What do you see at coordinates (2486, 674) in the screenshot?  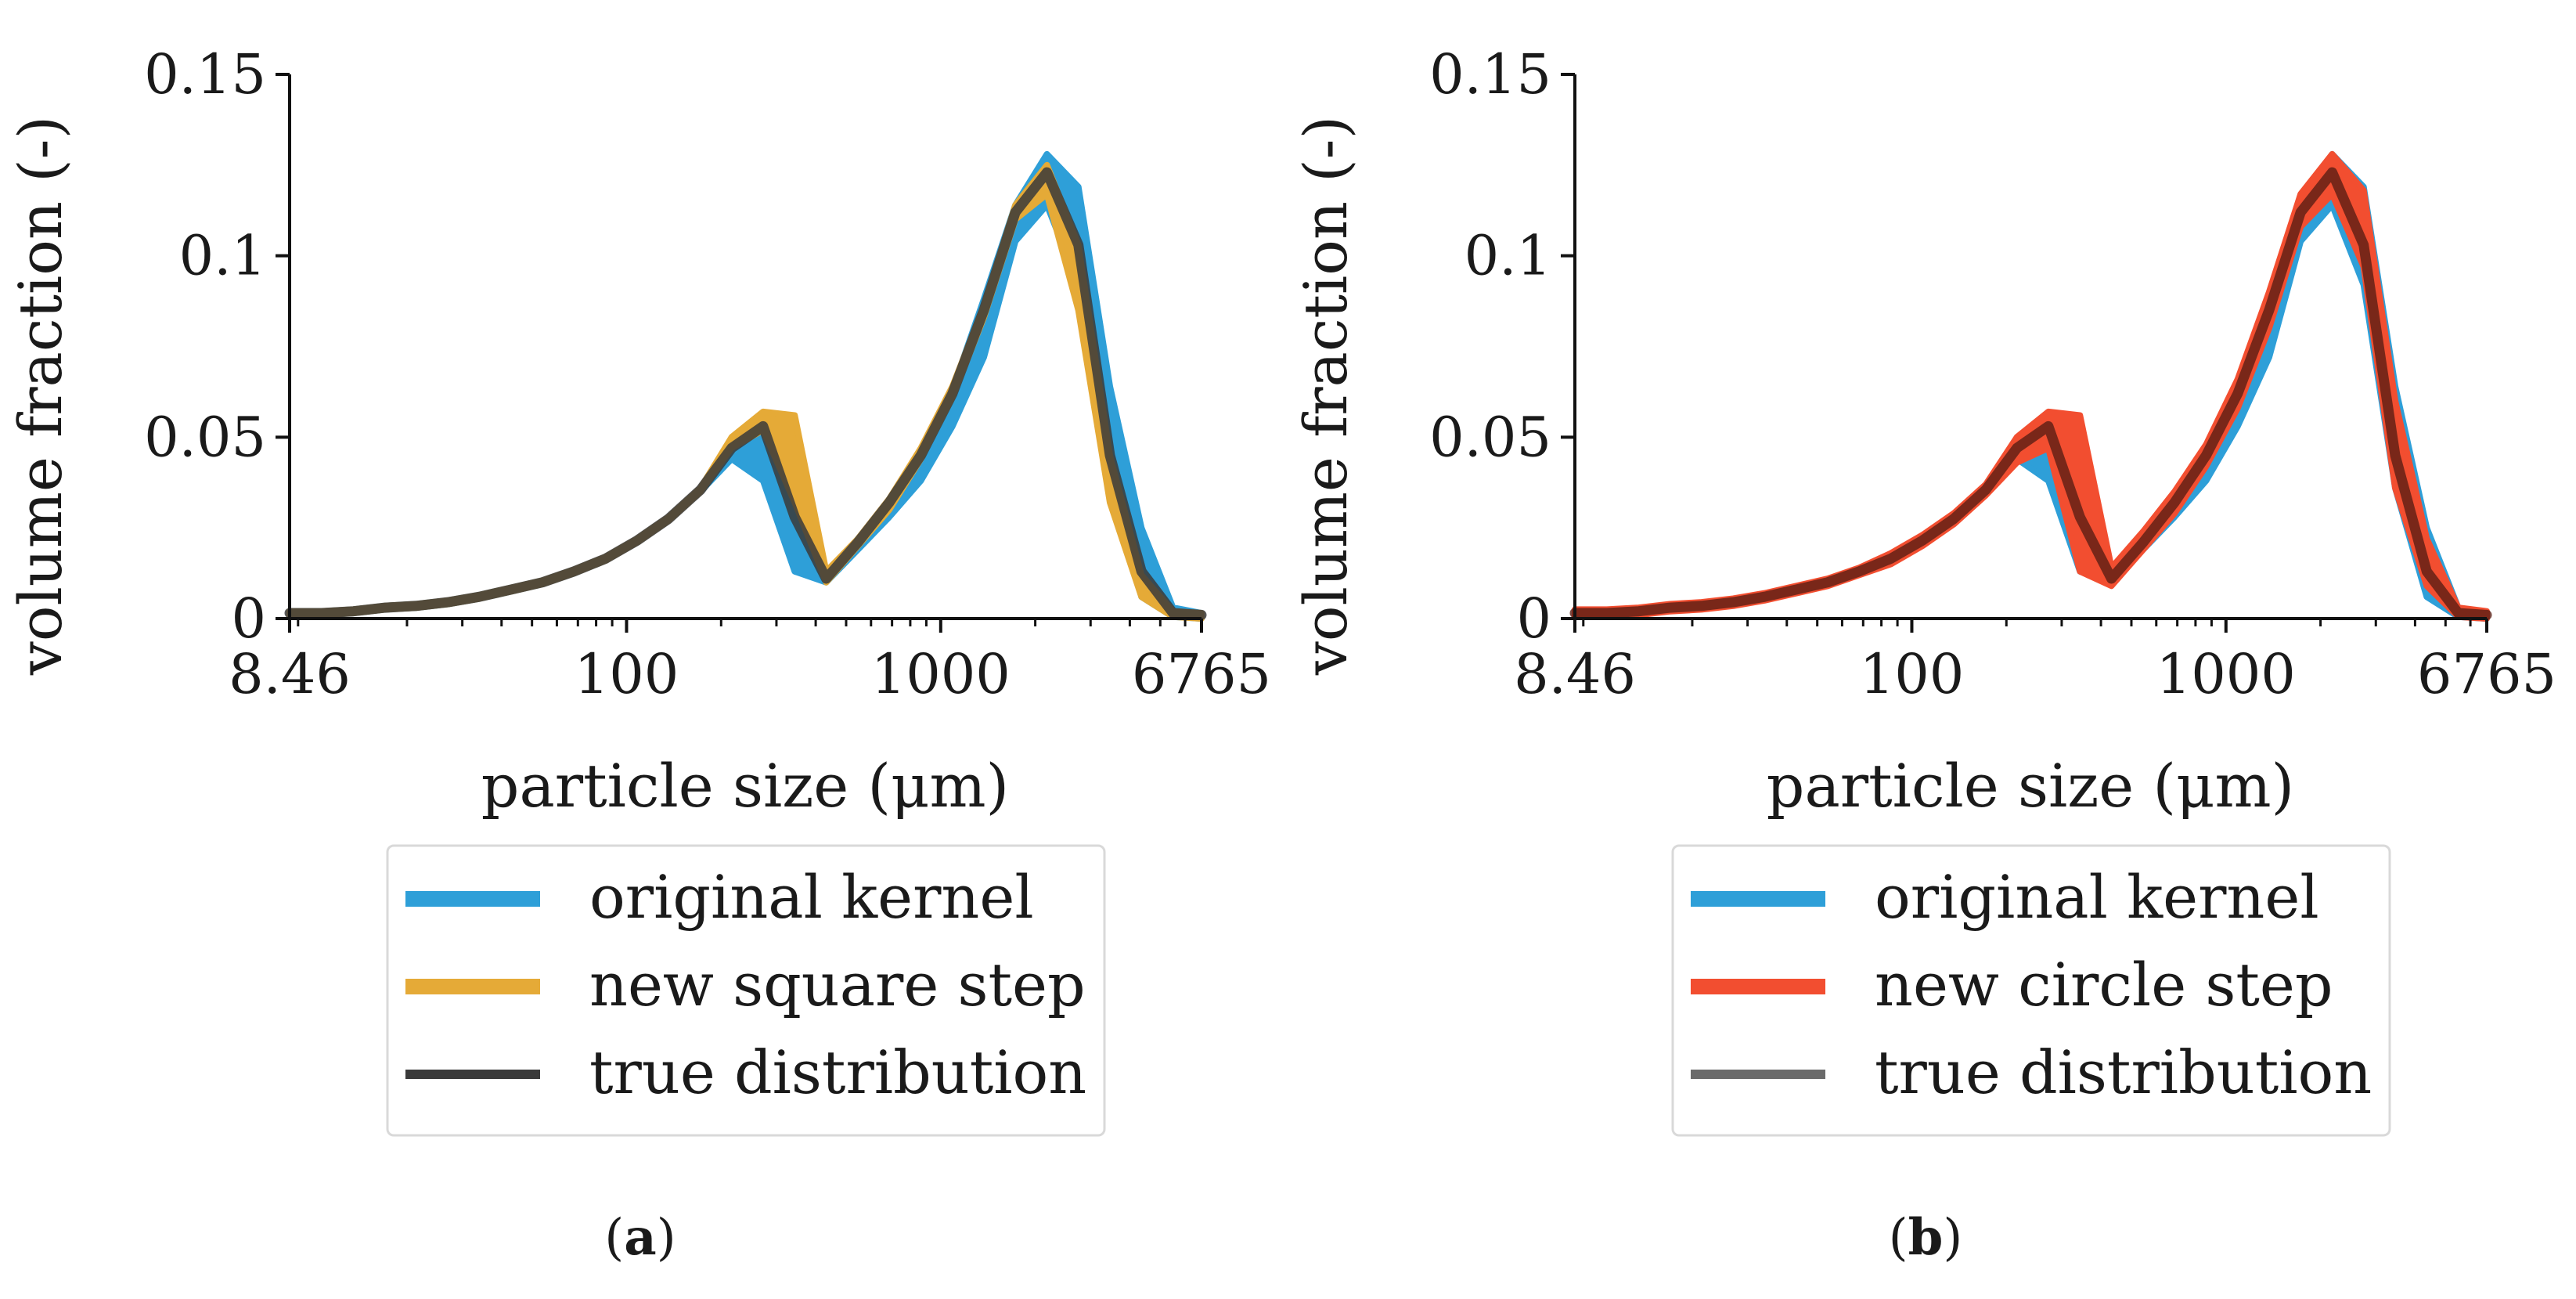 I see `b-x-tick-label: 6765` at bounding box center [2486, 674].